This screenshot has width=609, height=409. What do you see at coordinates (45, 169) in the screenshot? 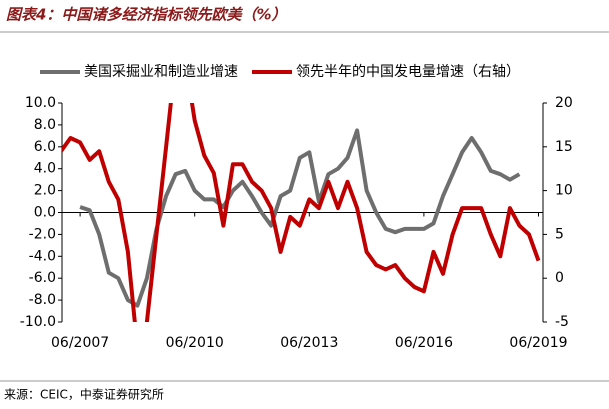
I see `y-tick-label: 4.0` at bounding box center [45, 169].